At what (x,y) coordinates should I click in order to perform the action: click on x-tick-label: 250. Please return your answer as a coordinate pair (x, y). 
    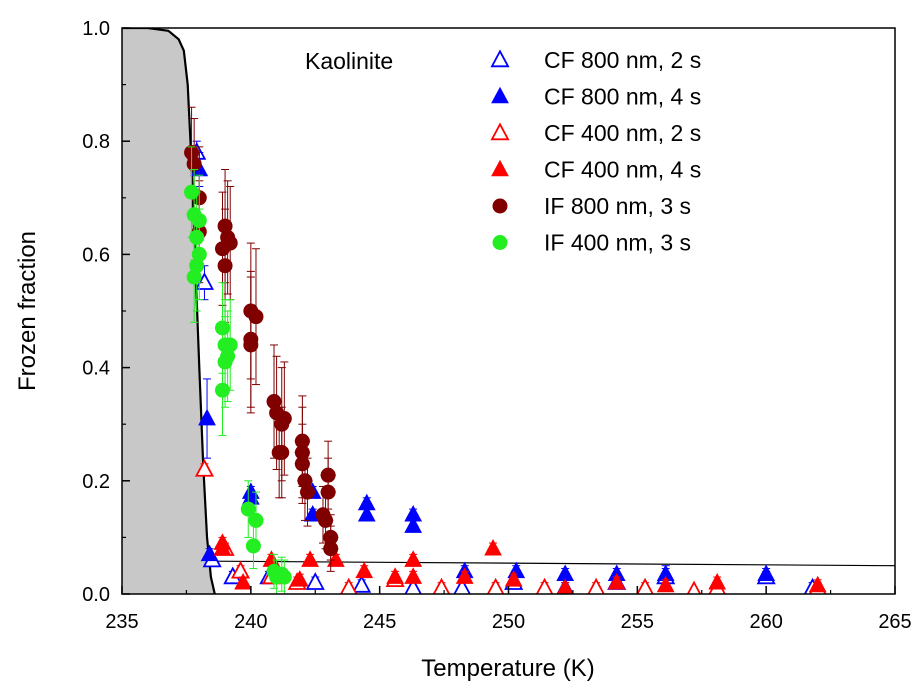
    Looking at the image, I should click on (508, 622).